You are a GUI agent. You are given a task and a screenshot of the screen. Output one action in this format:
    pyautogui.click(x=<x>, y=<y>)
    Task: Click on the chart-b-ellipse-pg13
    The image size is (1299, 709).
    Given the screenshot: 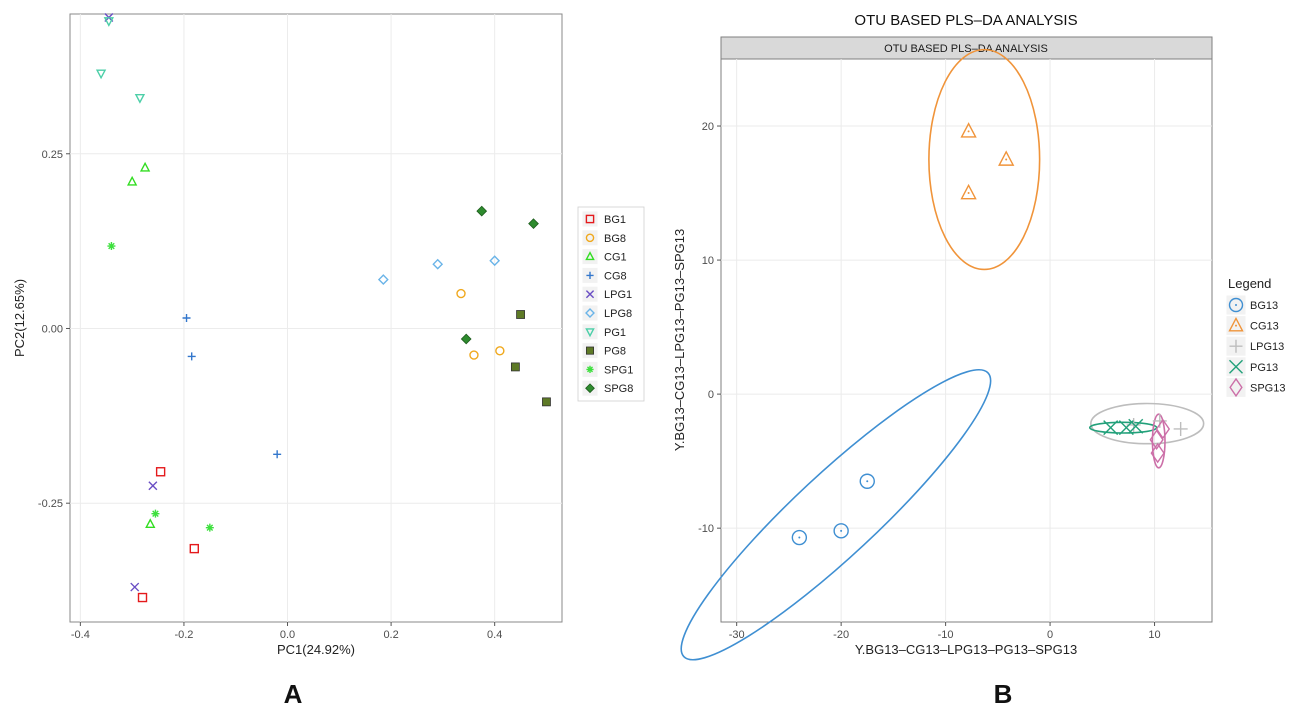 What is the action you would take?
    pyautogui.click(x=1123, y=427)
    